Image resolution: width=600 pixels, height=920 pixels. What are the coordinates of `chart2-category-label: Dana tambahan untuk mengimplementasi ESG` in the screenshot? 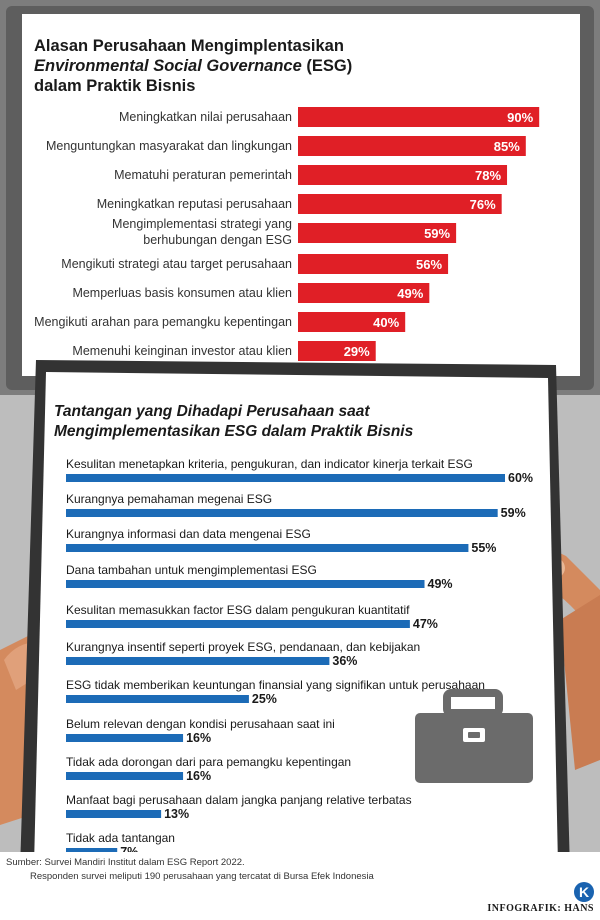 It's located at (191, 570).